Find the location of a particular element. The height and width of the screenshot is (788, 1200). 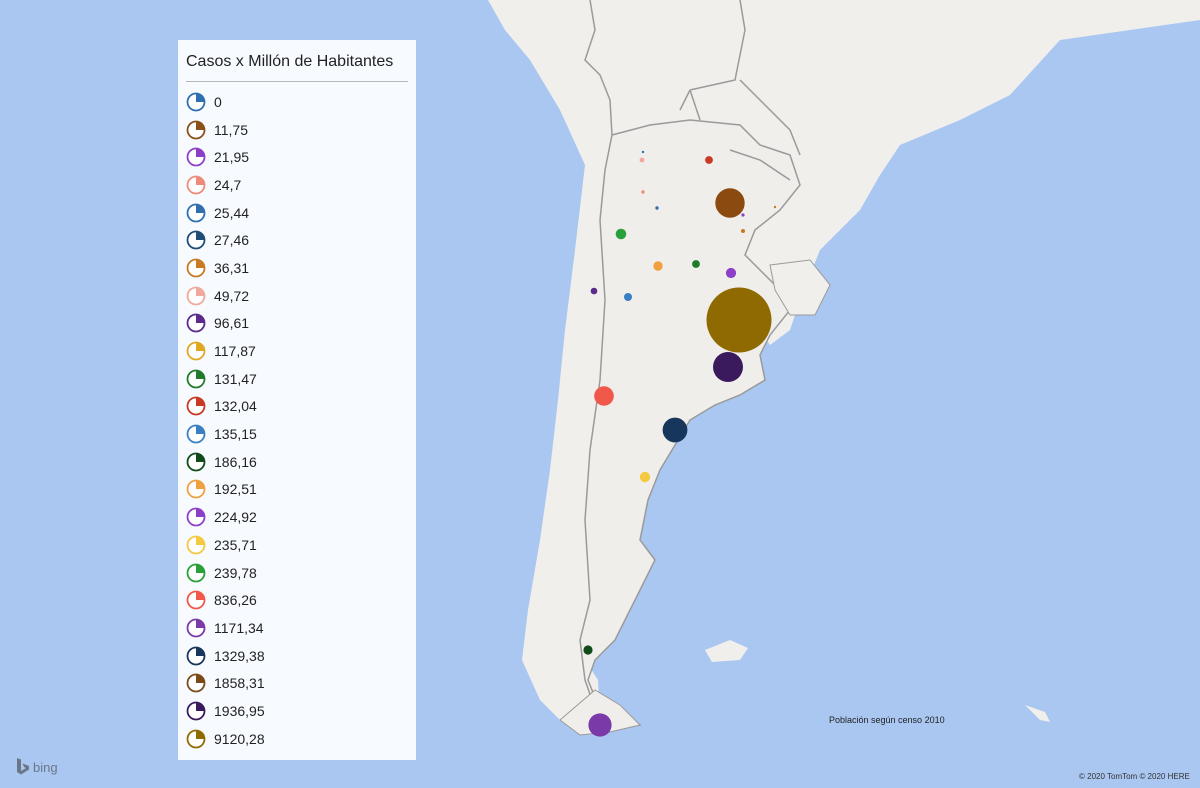

legend-item-label: 131,47 is located at coordinates (235, 378).